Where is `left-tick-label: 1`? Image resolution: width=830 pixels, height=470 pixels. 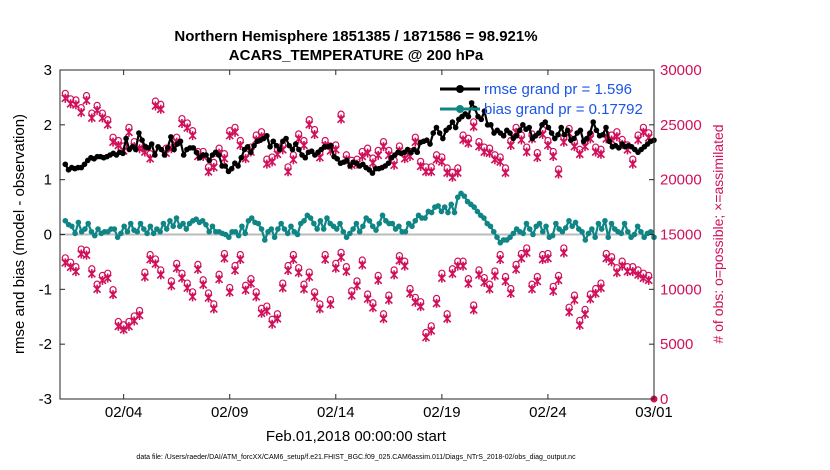 left-tick-label: 1 is located at coordinates (48, 180).